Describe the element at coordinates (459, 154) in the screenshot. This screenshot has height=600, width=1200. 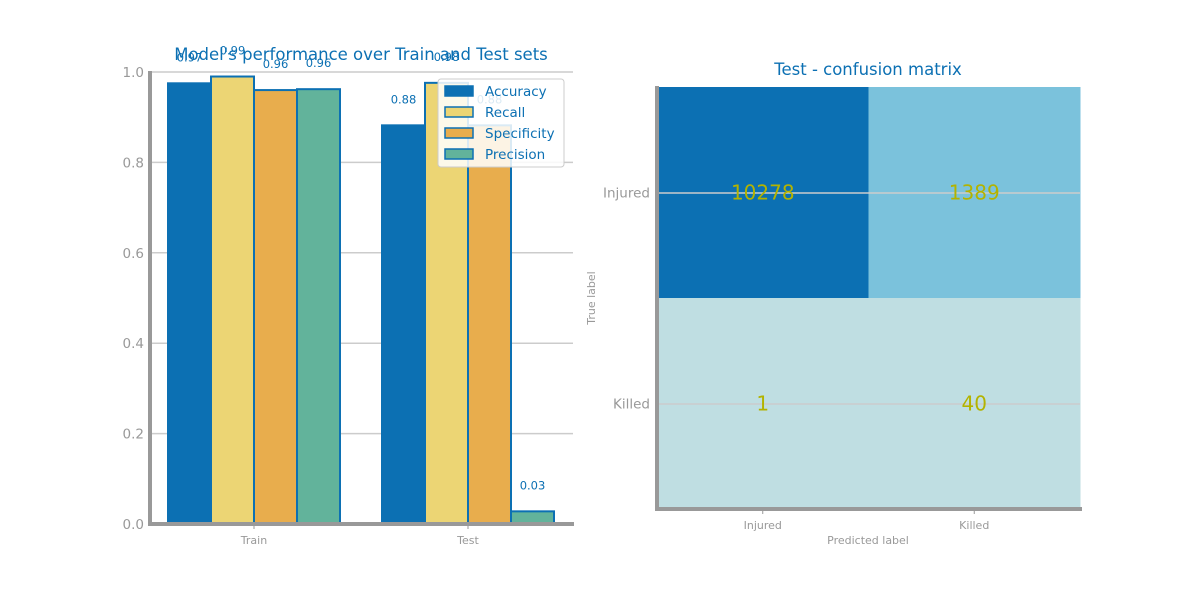
I see `legend-swatch-precision` at that location.